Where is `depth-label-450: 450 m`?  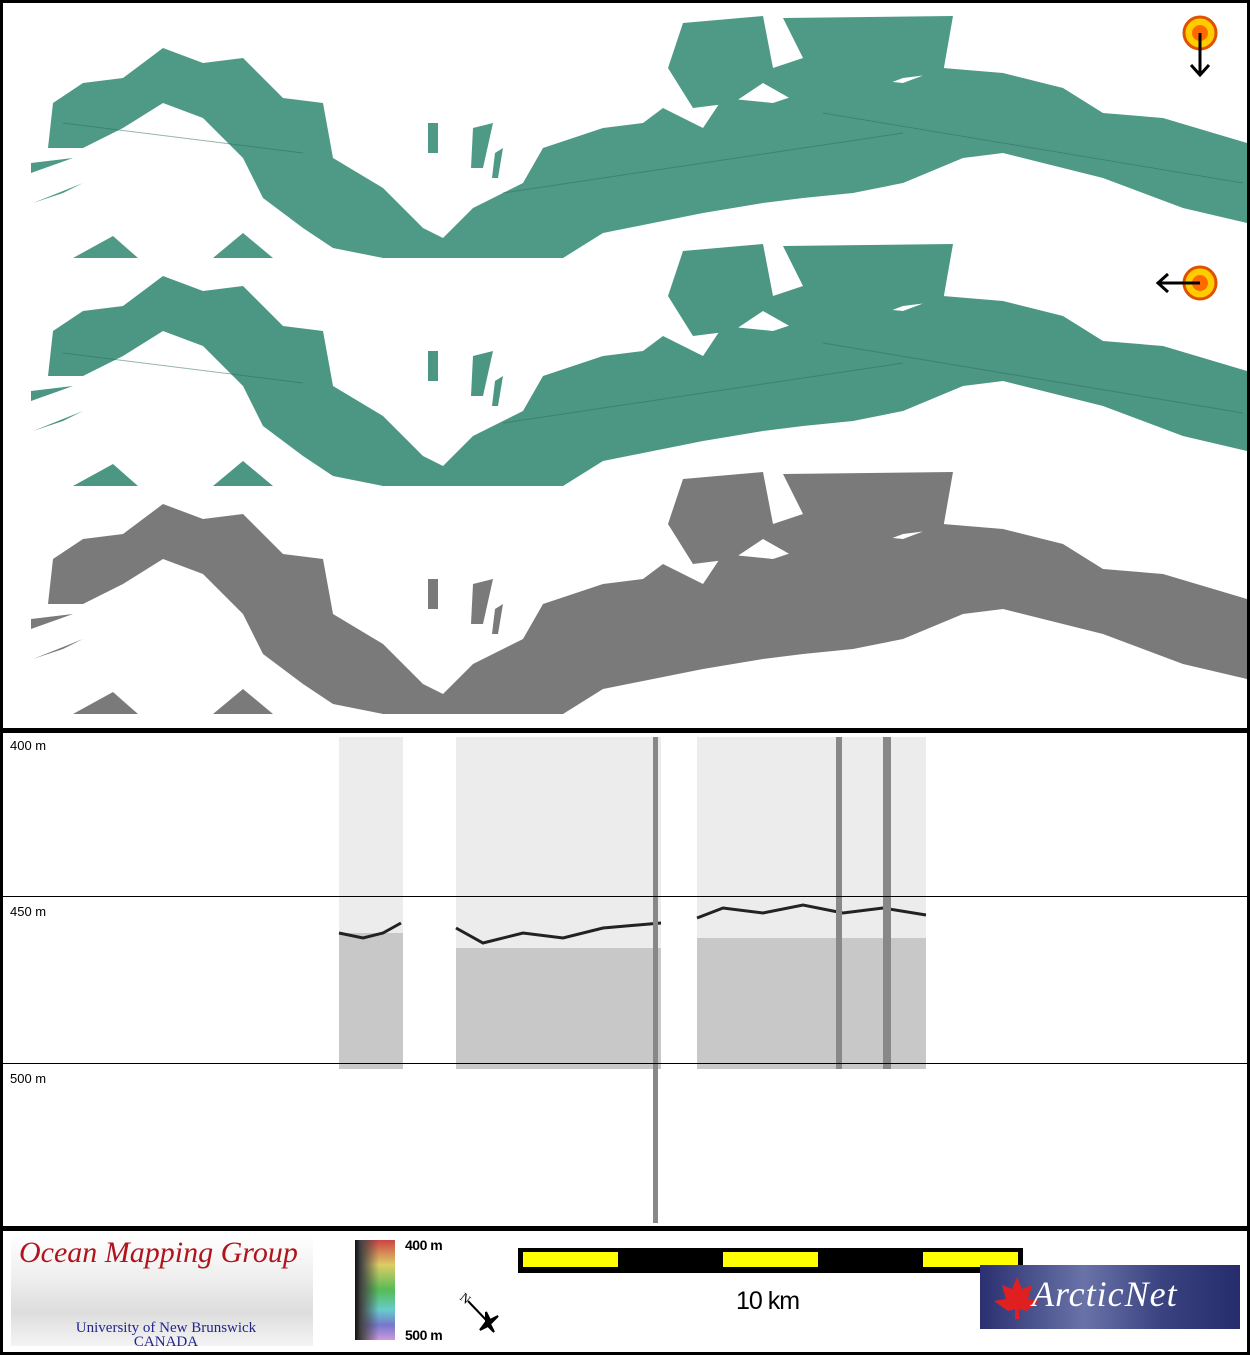
depth-label-450: 450 m is located at coordinates (28, 911).